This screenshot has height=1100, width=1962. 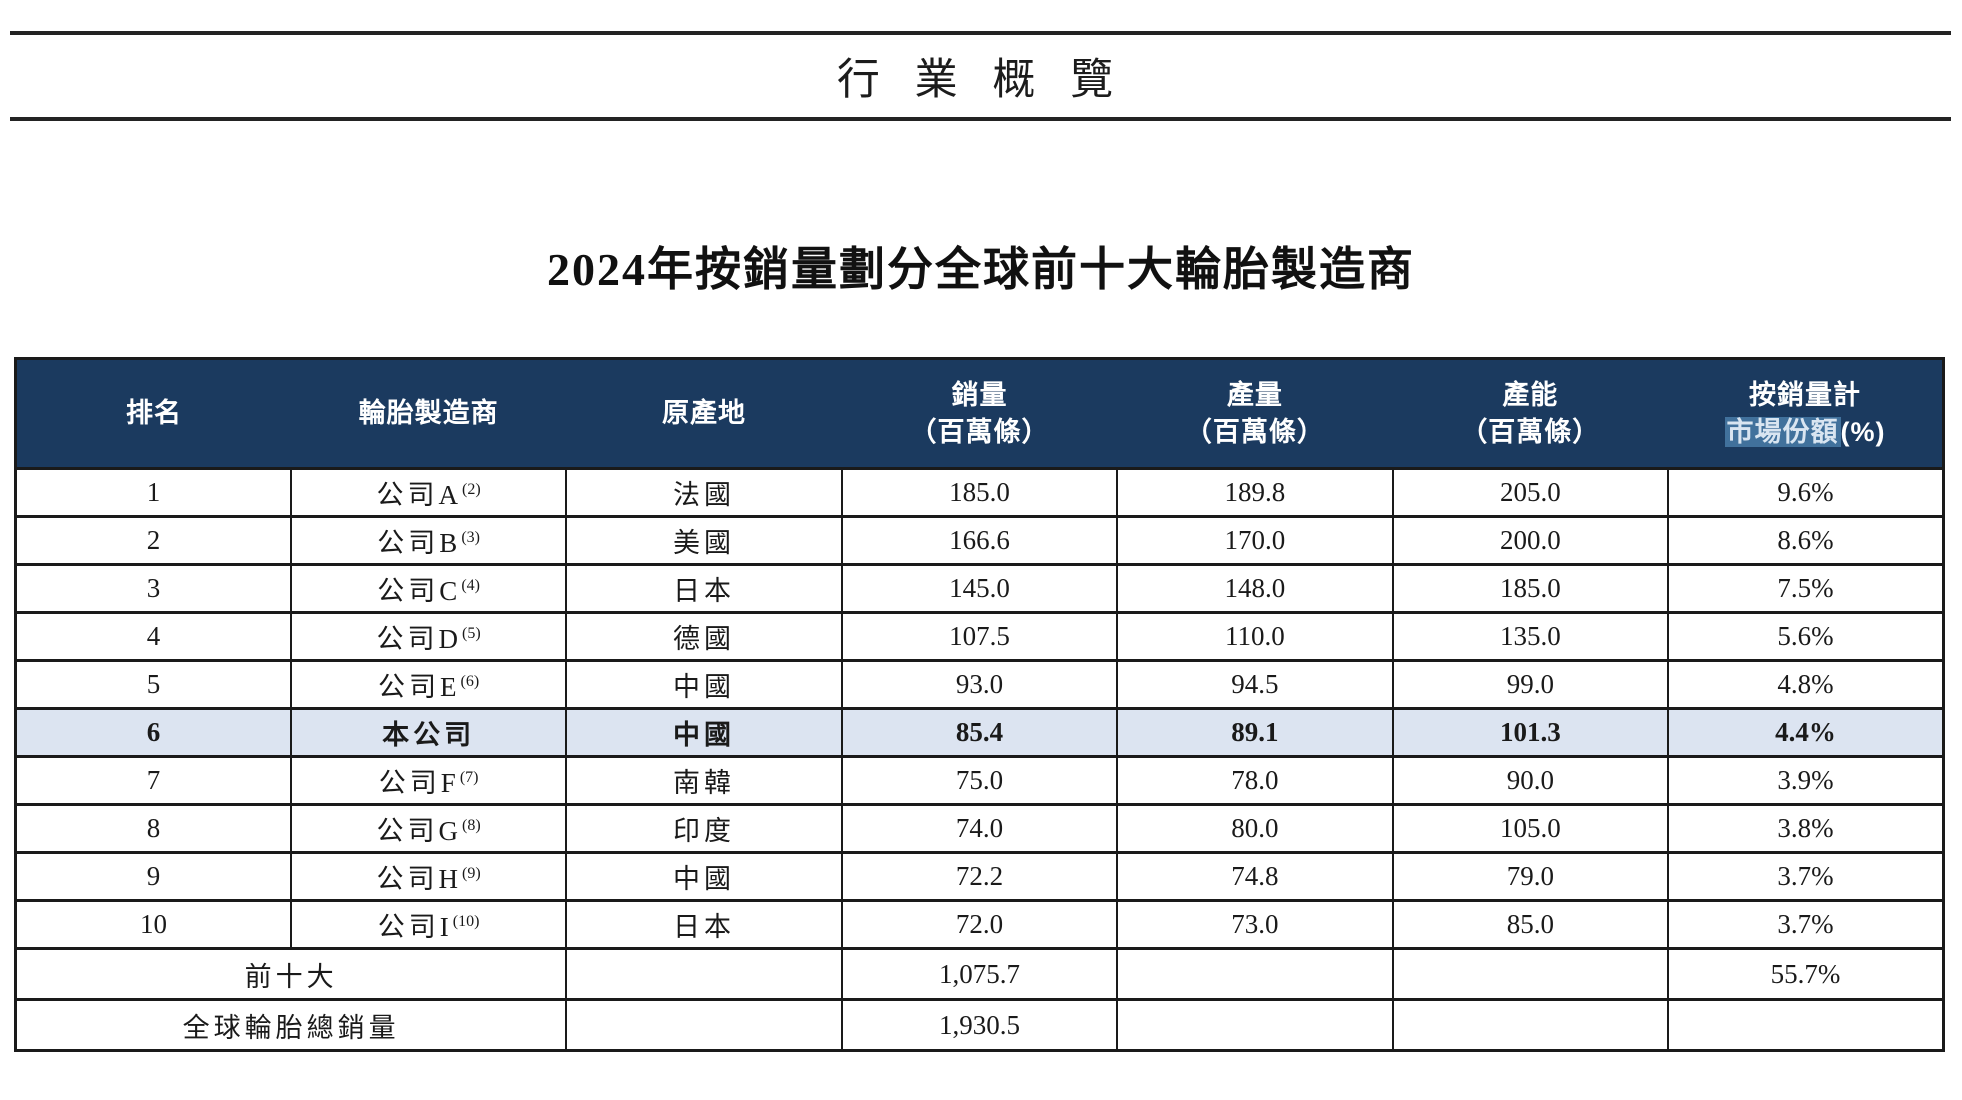 What do you see at coordinates (979, 492) in the screenshot?
I see `table-row: 1 公司A(2) 法國 185.0 189.8 205.0 9.6%` at bounding box center [979, 492].